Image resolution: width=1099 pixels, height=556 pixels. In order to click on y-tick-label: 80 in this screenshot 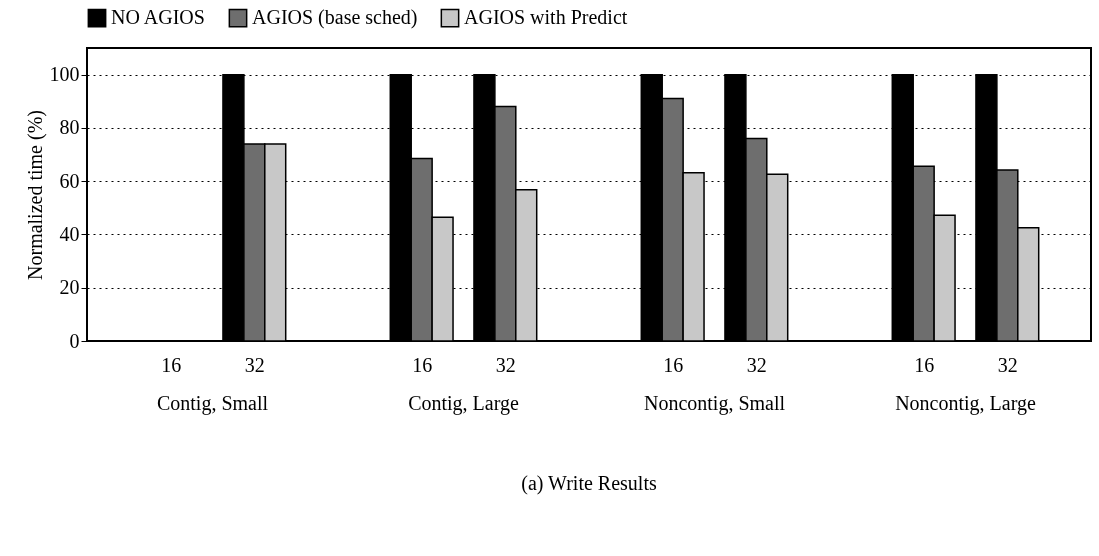, I will do `click(69, 127)`.